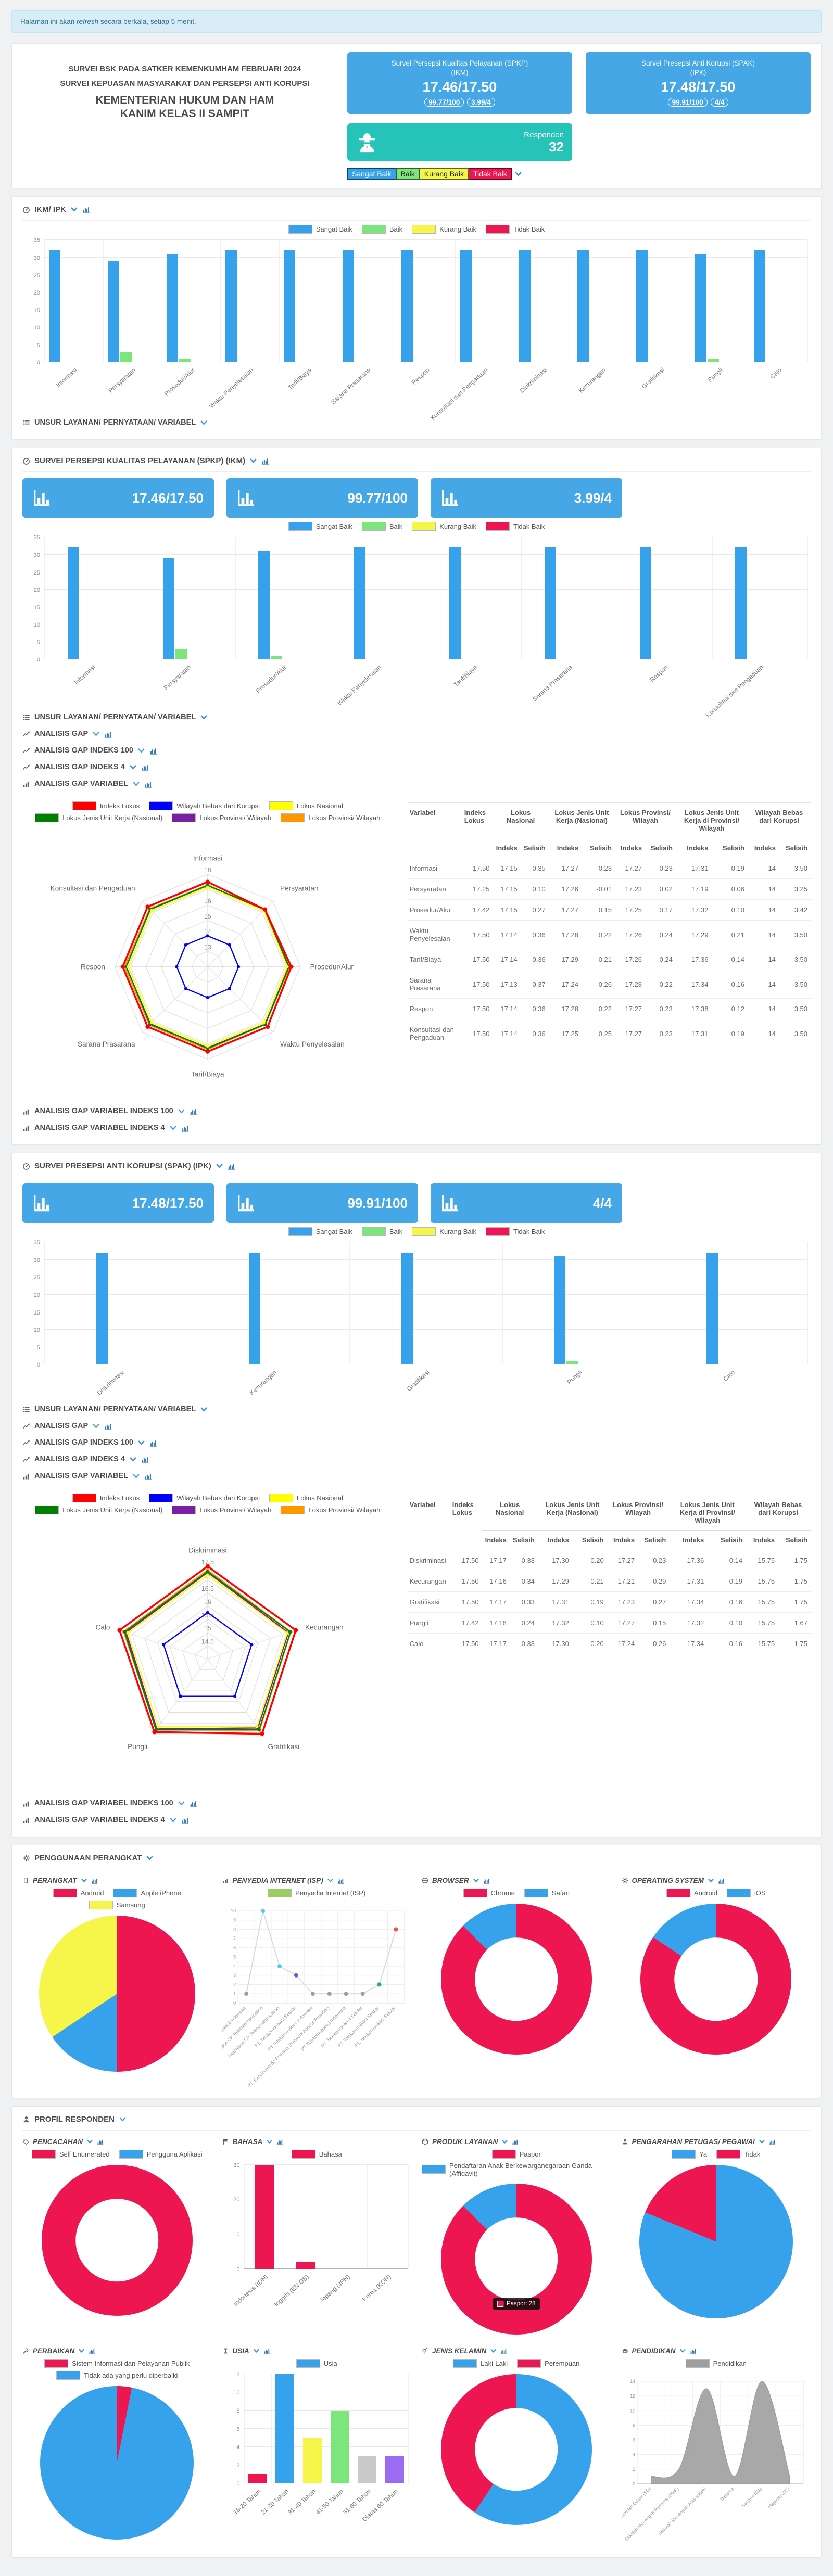 The height and width of the screenshot is (2576, 833). I want to click on legend-item: Ya, so click(689, 2154).